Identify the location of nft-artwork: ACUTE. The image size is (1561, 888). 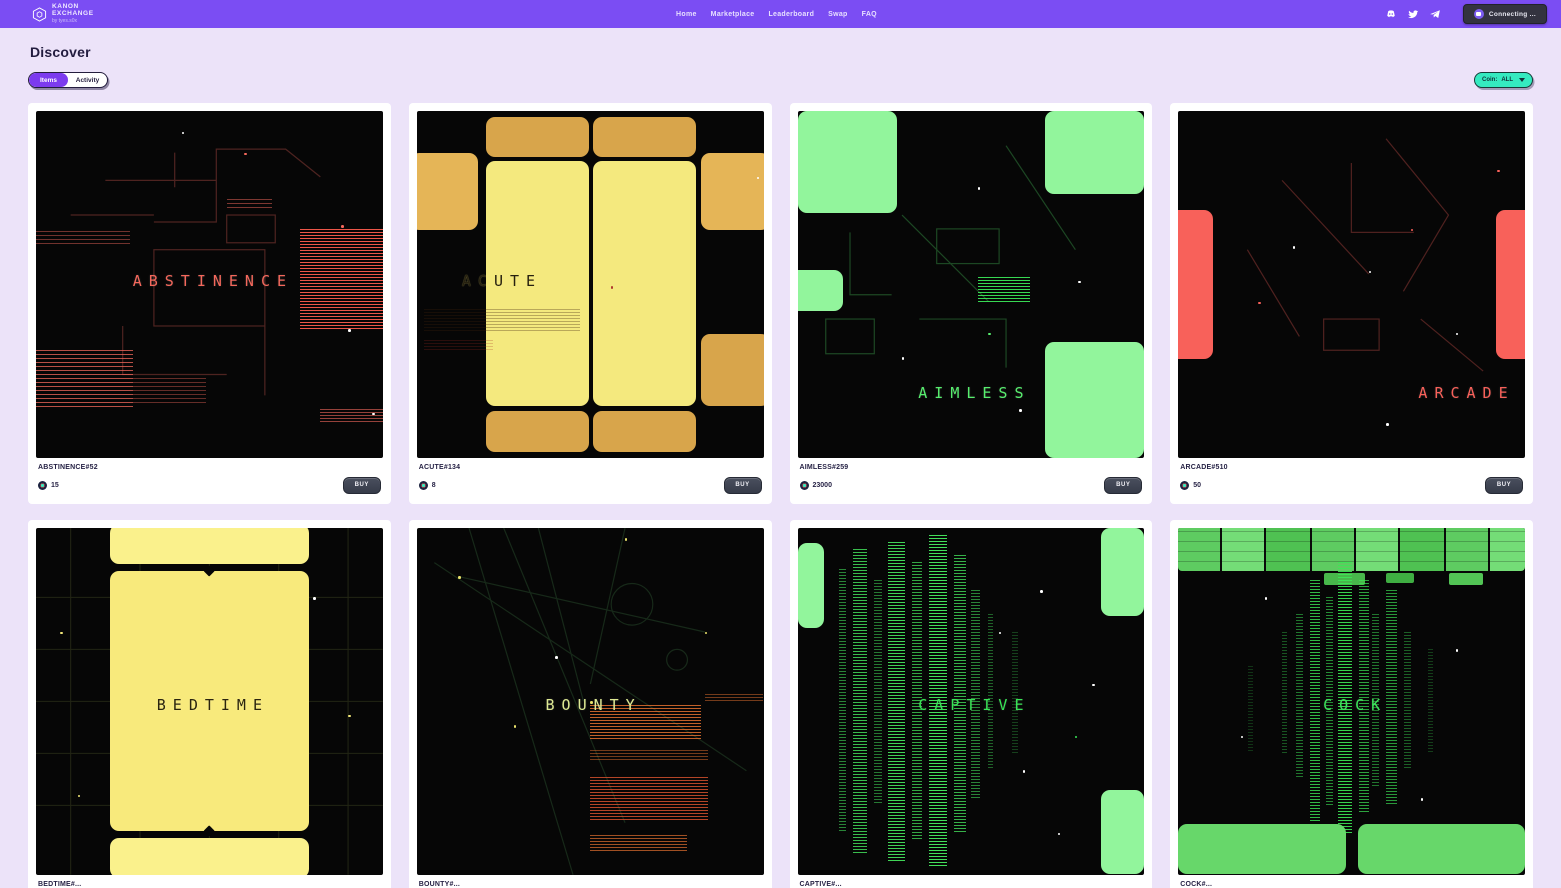
(590, 284).